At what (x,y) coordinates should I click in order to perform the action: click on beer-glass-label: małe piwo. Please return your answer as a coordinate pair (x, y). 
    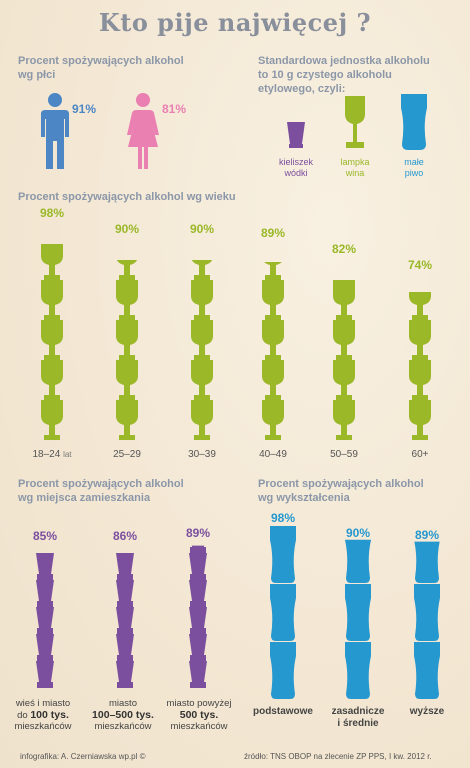
    Looking at the image, I should click on (414, 167).